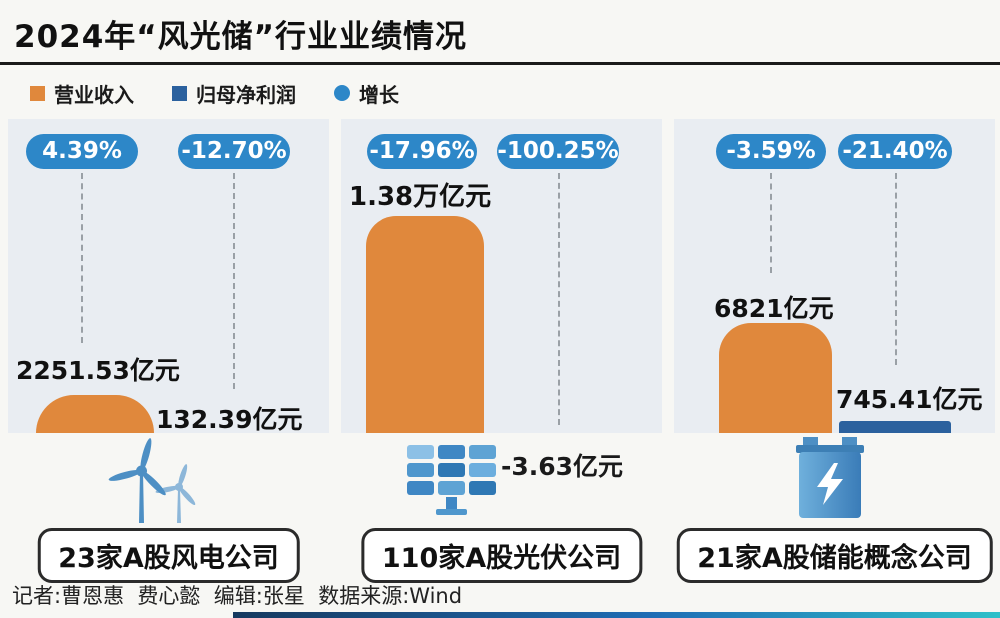  I want to click on legend-item-revenue: 营业收入, so click(82, 93).